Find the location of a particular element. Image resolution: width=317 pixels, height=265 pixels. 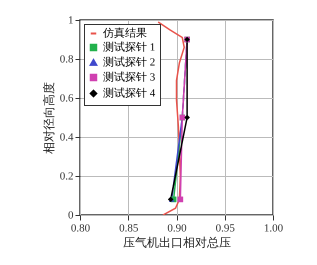

y-tick-label: 0.4 is located at coordinates (67, 138).